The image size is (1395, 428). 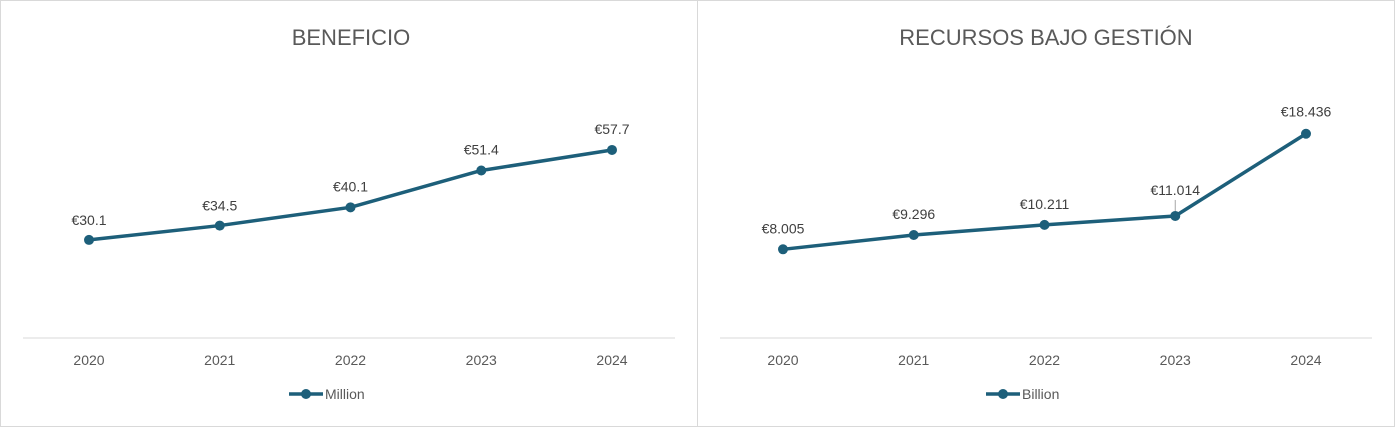 I want to click on chart-title: BENEFICIO, so click(x=351, y=37).